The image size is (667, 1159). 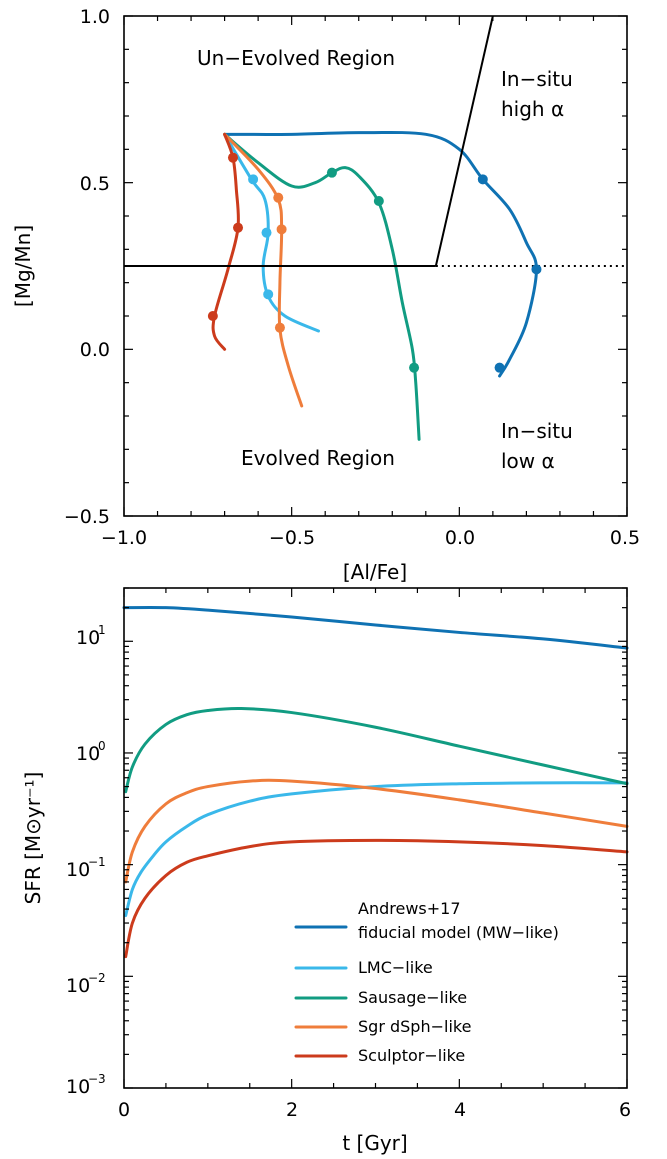 What do you see at coordinates (292, 1110) in the screenshot?
I see `bottom-xtick-label: 2` at bounding box center [292, 1110].